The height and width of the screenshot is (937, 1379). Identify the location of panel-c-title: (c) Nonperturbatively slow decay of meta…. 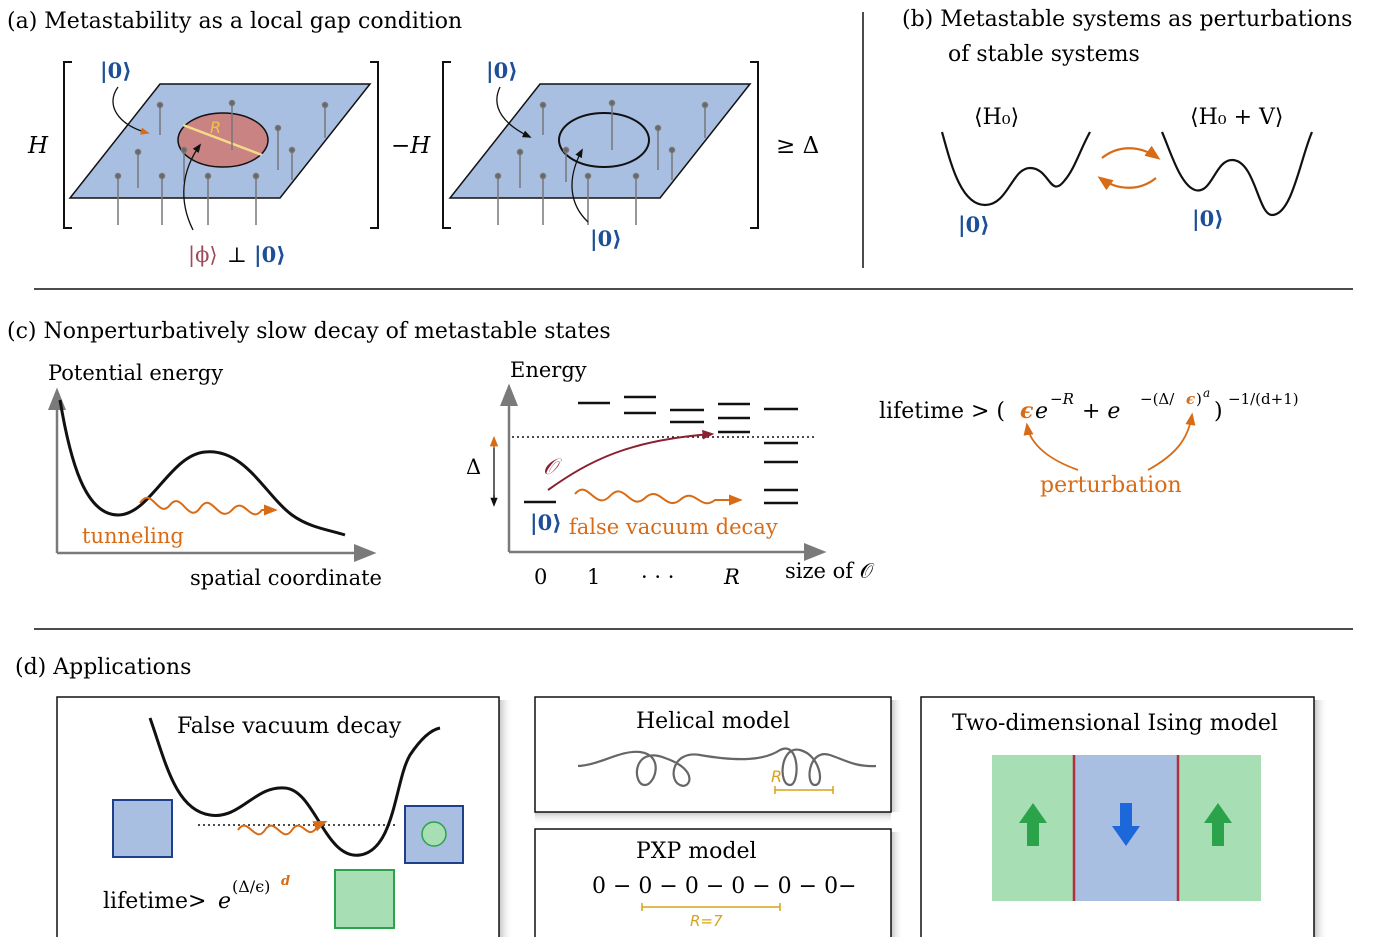
(309, 331).